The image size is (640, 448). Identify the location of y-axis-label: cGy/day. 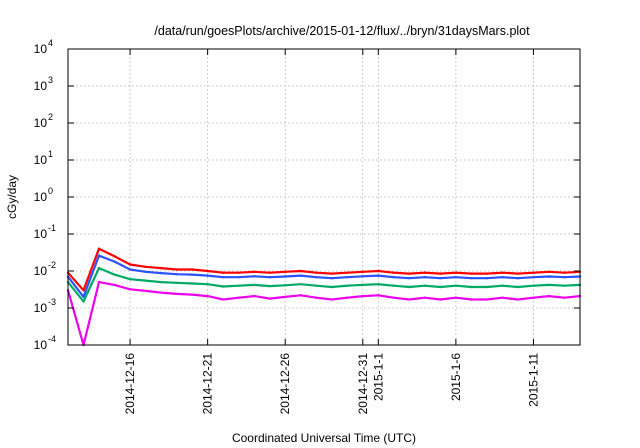
(12, 197).